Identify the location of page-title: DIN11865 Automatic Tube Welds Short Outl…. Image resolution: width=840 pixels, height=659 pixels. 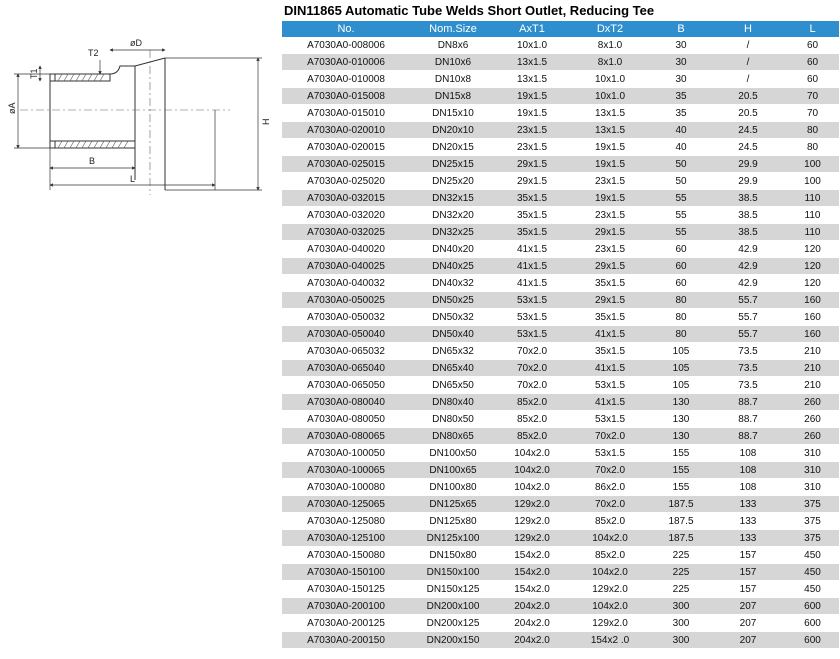
(469, 10).